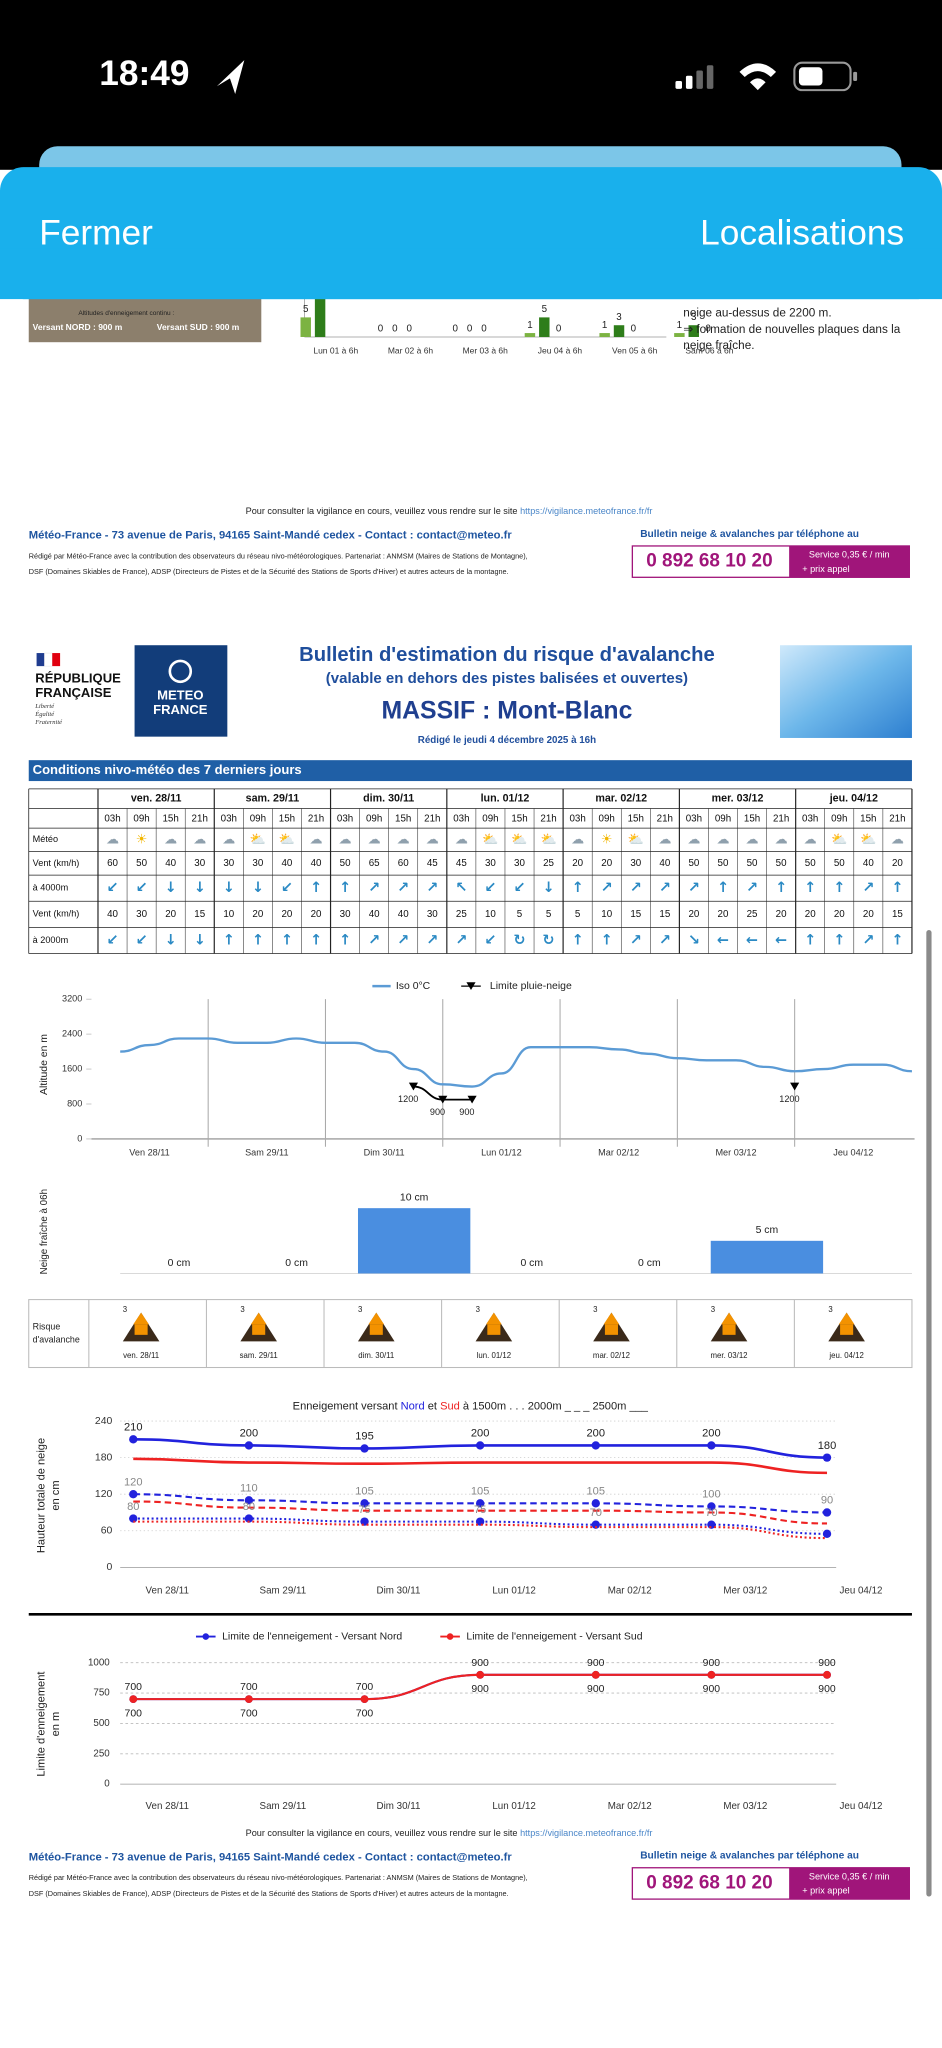  Describe the element at coordinates (141, 819) in the screenshot. I see `hour-label: 09h` at that location.